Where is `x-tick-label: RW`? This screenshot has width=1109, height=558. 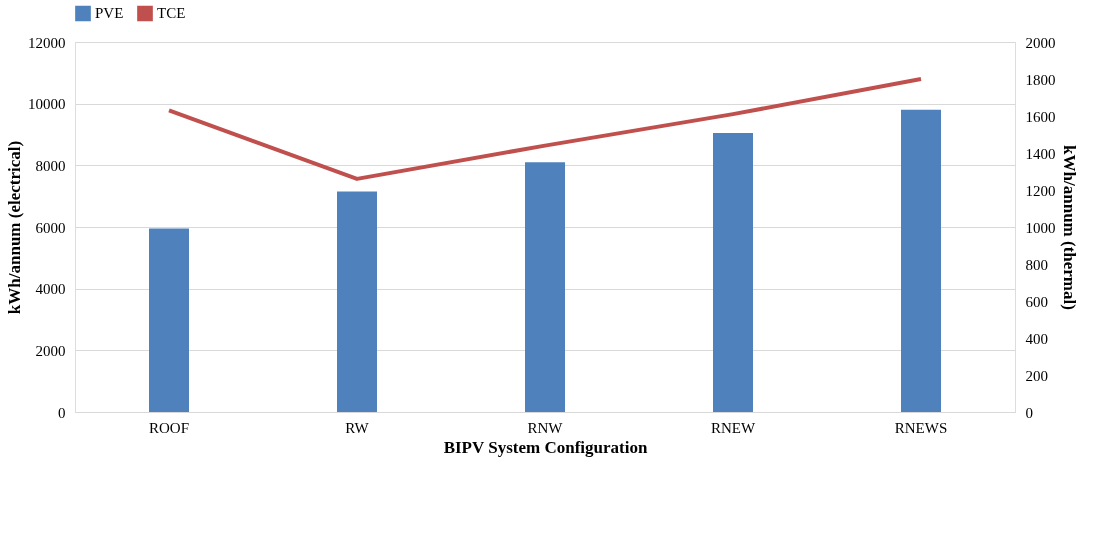
x-tick-label: RW is located at coordinates (357, 427).